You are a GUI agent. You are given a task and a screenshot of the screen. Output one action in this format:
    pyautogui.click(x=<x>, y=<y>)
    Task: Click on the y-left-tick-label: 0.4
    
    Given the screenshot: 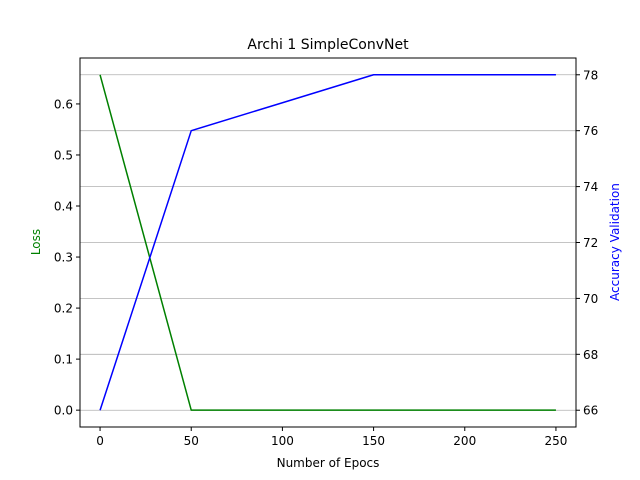 What is the action you would take?
    pyautogui.click(x=63, y=207)
    